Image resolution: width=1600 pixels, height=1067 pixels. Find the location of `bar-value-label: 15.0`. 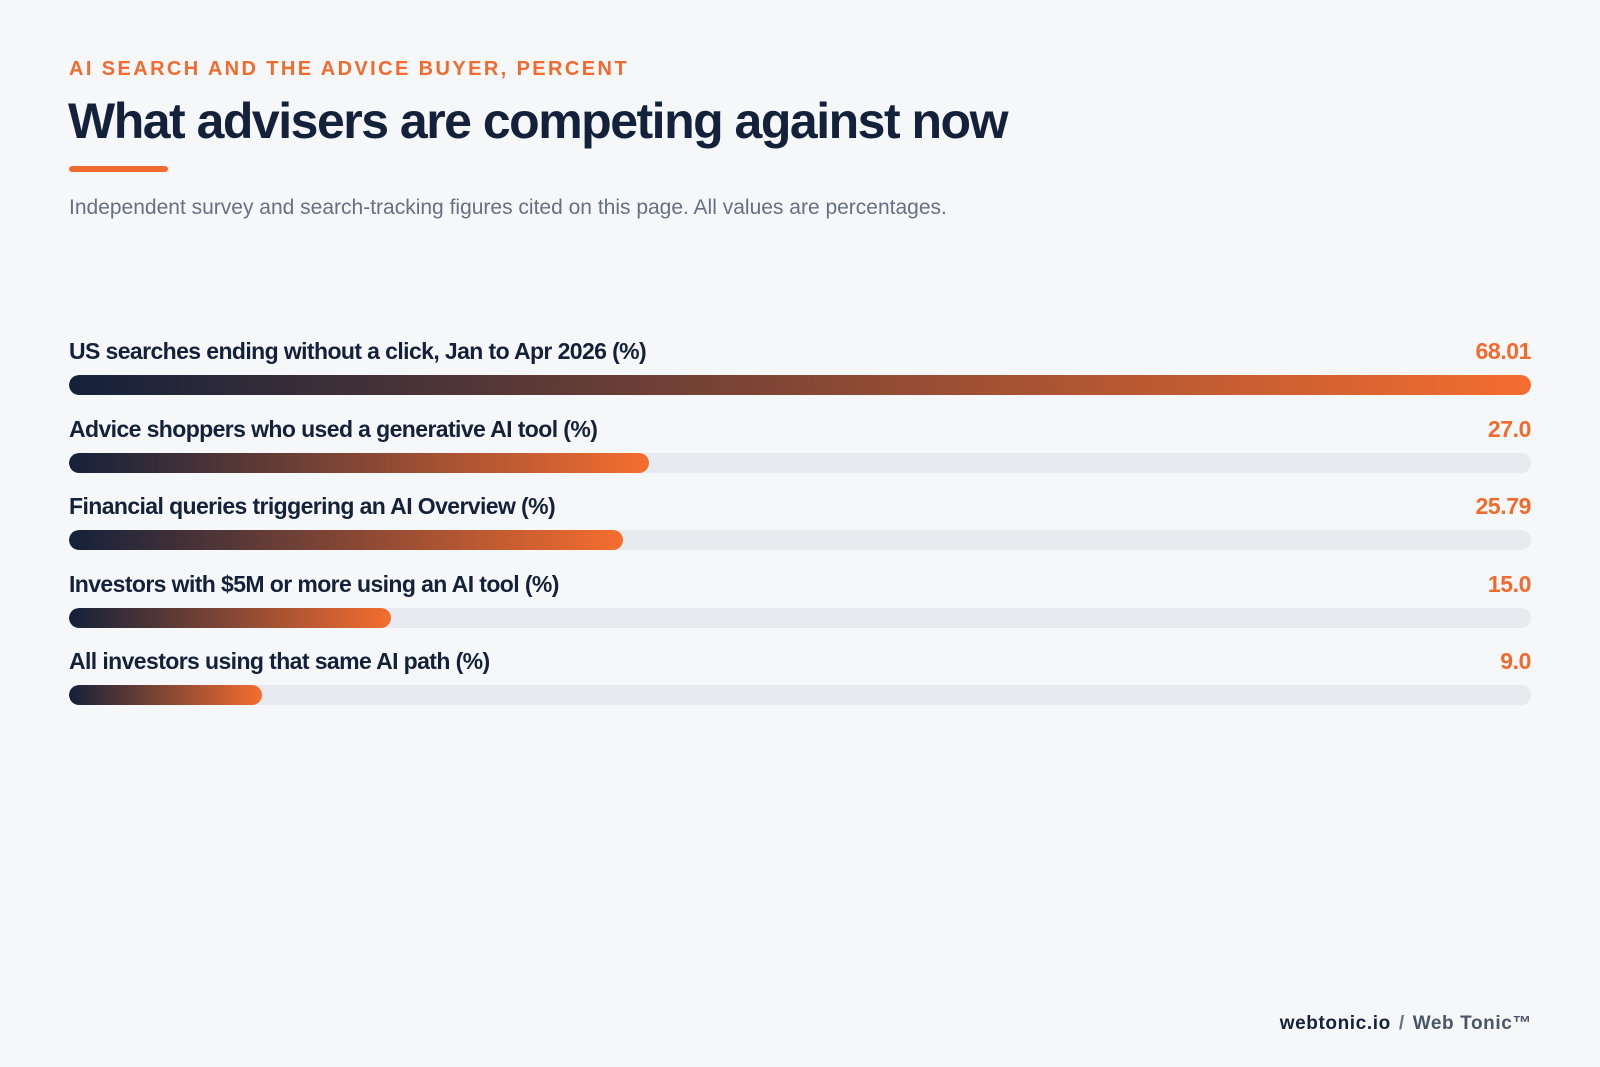

bar-value-label: 15.0 is located at coordinates (1509, 583).